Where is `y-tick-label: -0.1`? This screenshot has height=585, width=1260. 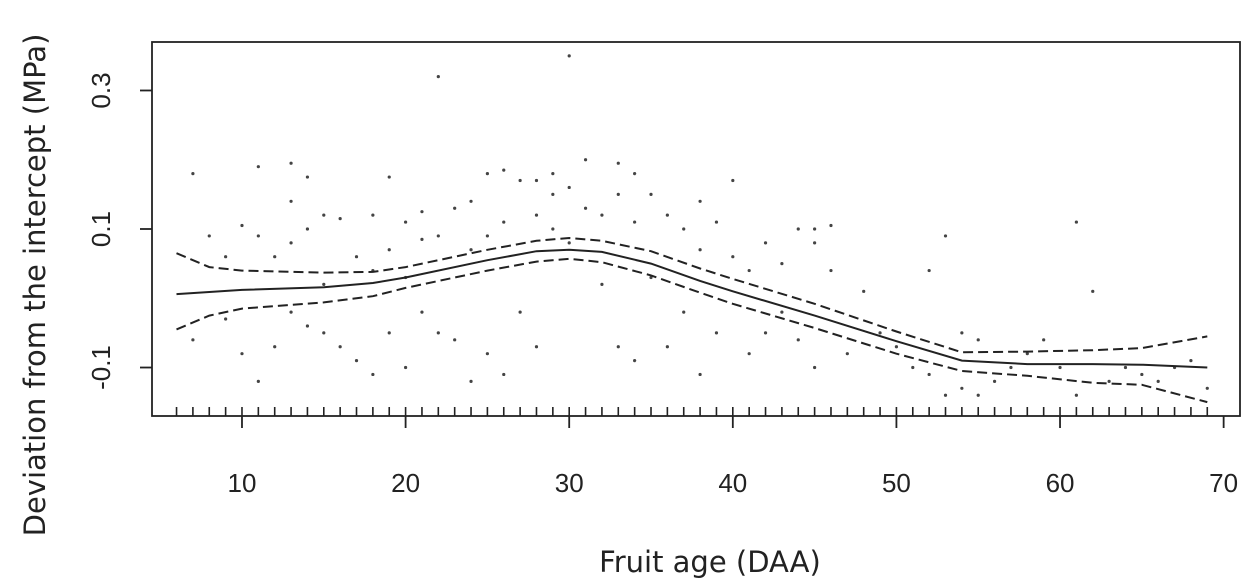
y-tick-label: -0.1 is located at coordinates (101, 367).